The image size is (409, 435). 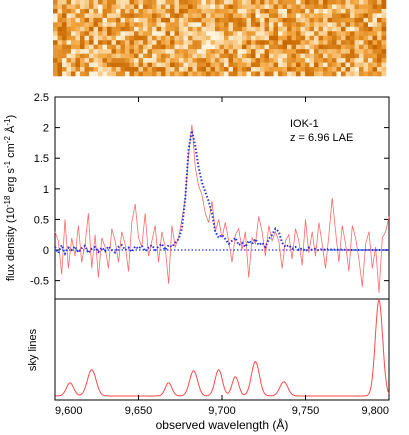 I want to click on x-tick-label: 9,600, so click(x=69, y=411).